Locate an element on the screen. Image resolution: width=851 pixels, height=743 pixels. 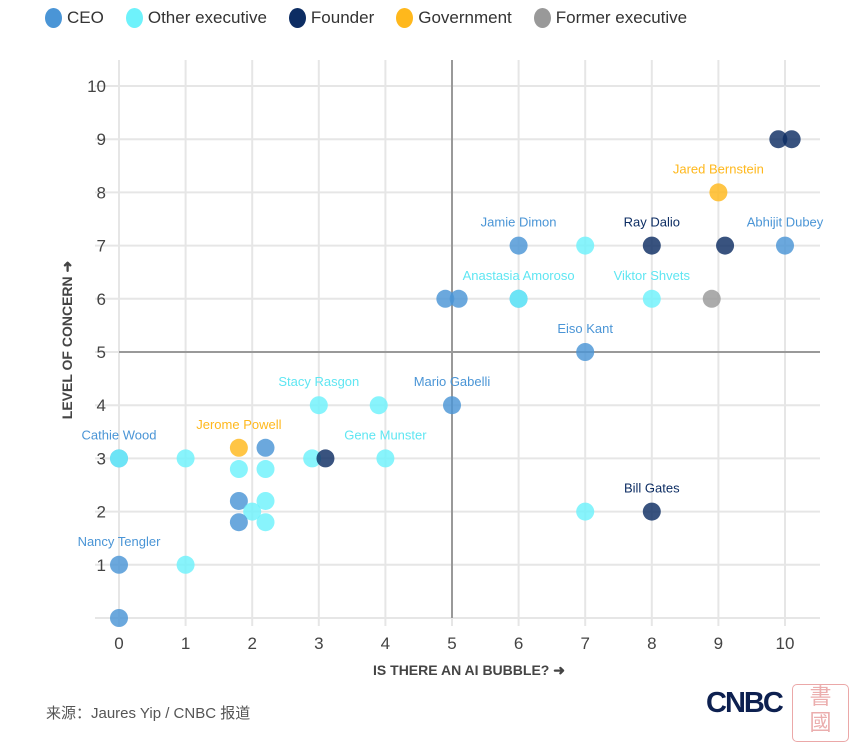
data-label: Gene Munster is located at coordinates (385, 434).